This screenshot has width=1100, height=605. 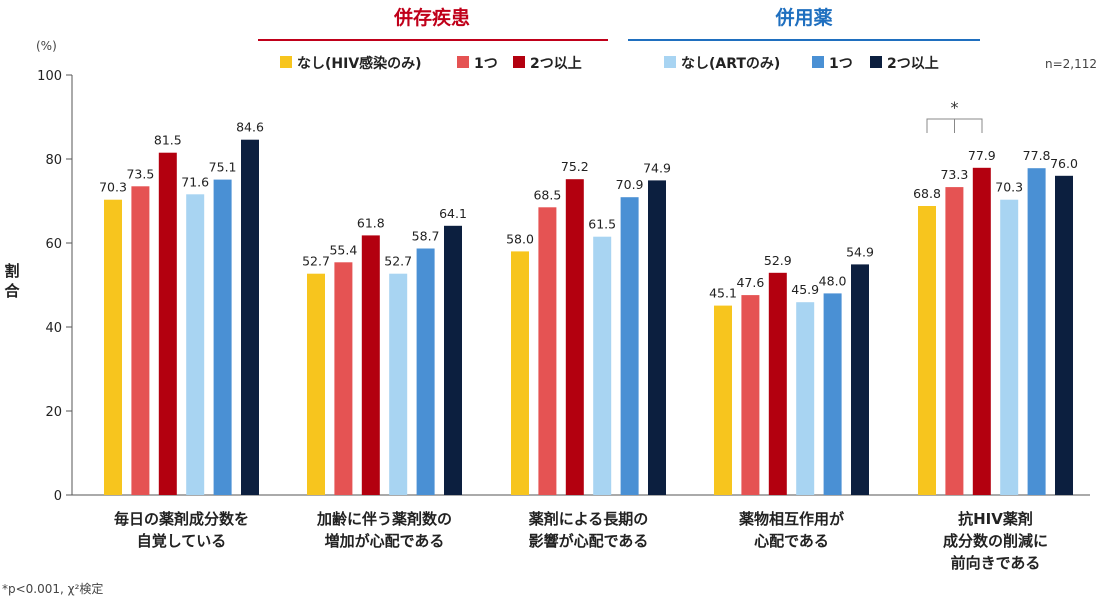 I want to click on y-tick-label: 60, so click(x=53, y=244).